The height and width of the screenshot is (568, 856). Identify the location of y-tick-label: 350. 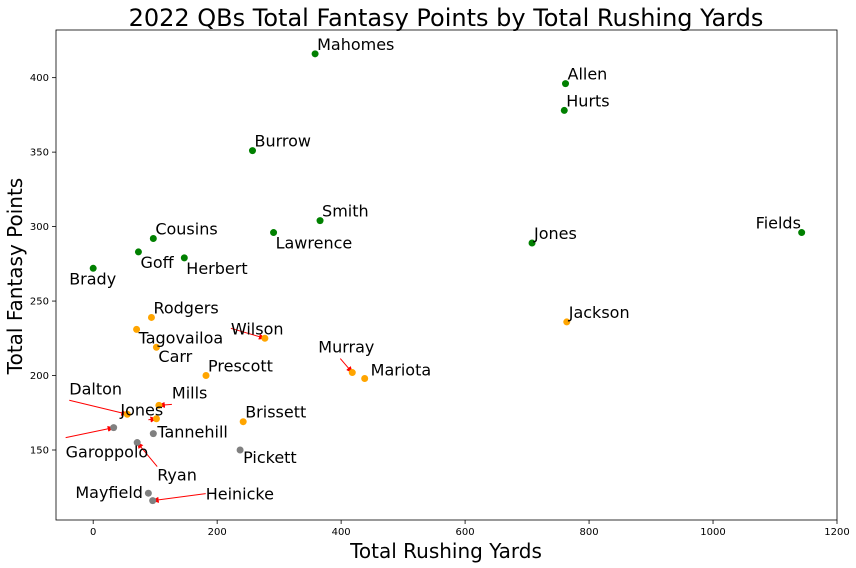
(39, 153).